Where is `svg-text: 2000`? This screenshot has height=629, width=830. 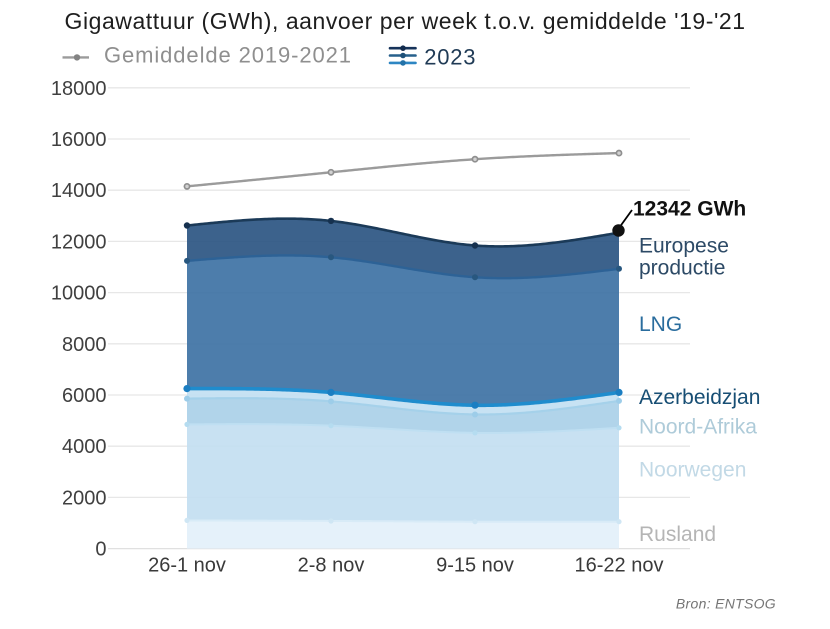
svg-text: 2000 is located at coordinates (84, 498).